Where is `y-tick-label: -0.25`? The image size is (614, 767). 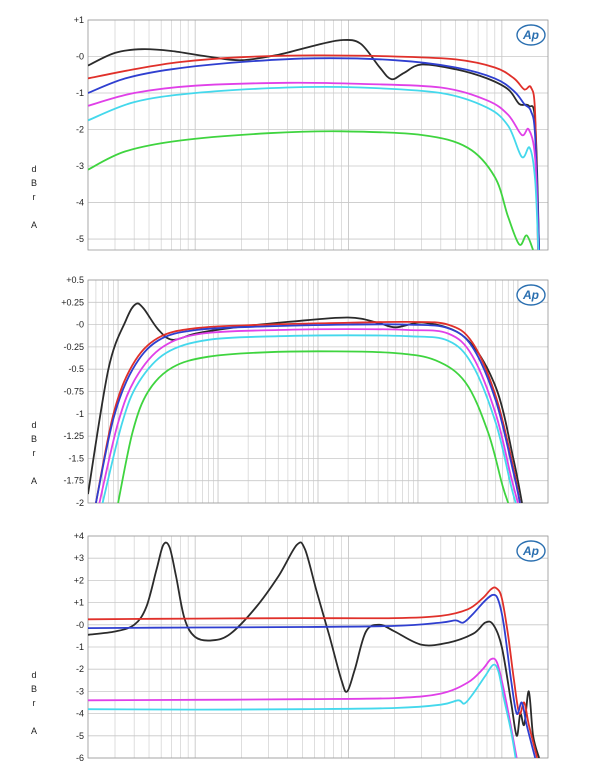
y-tick-label: -0.25 is located at coordinates (73, 347).